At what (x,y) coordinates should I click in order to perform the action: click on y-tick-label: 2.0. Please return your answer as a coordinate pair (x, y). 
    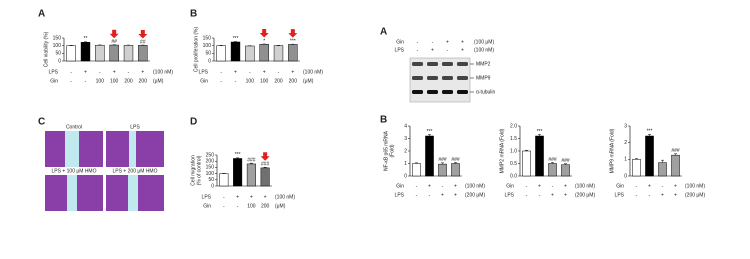
    Looking at the image, I should click on (513, 126).